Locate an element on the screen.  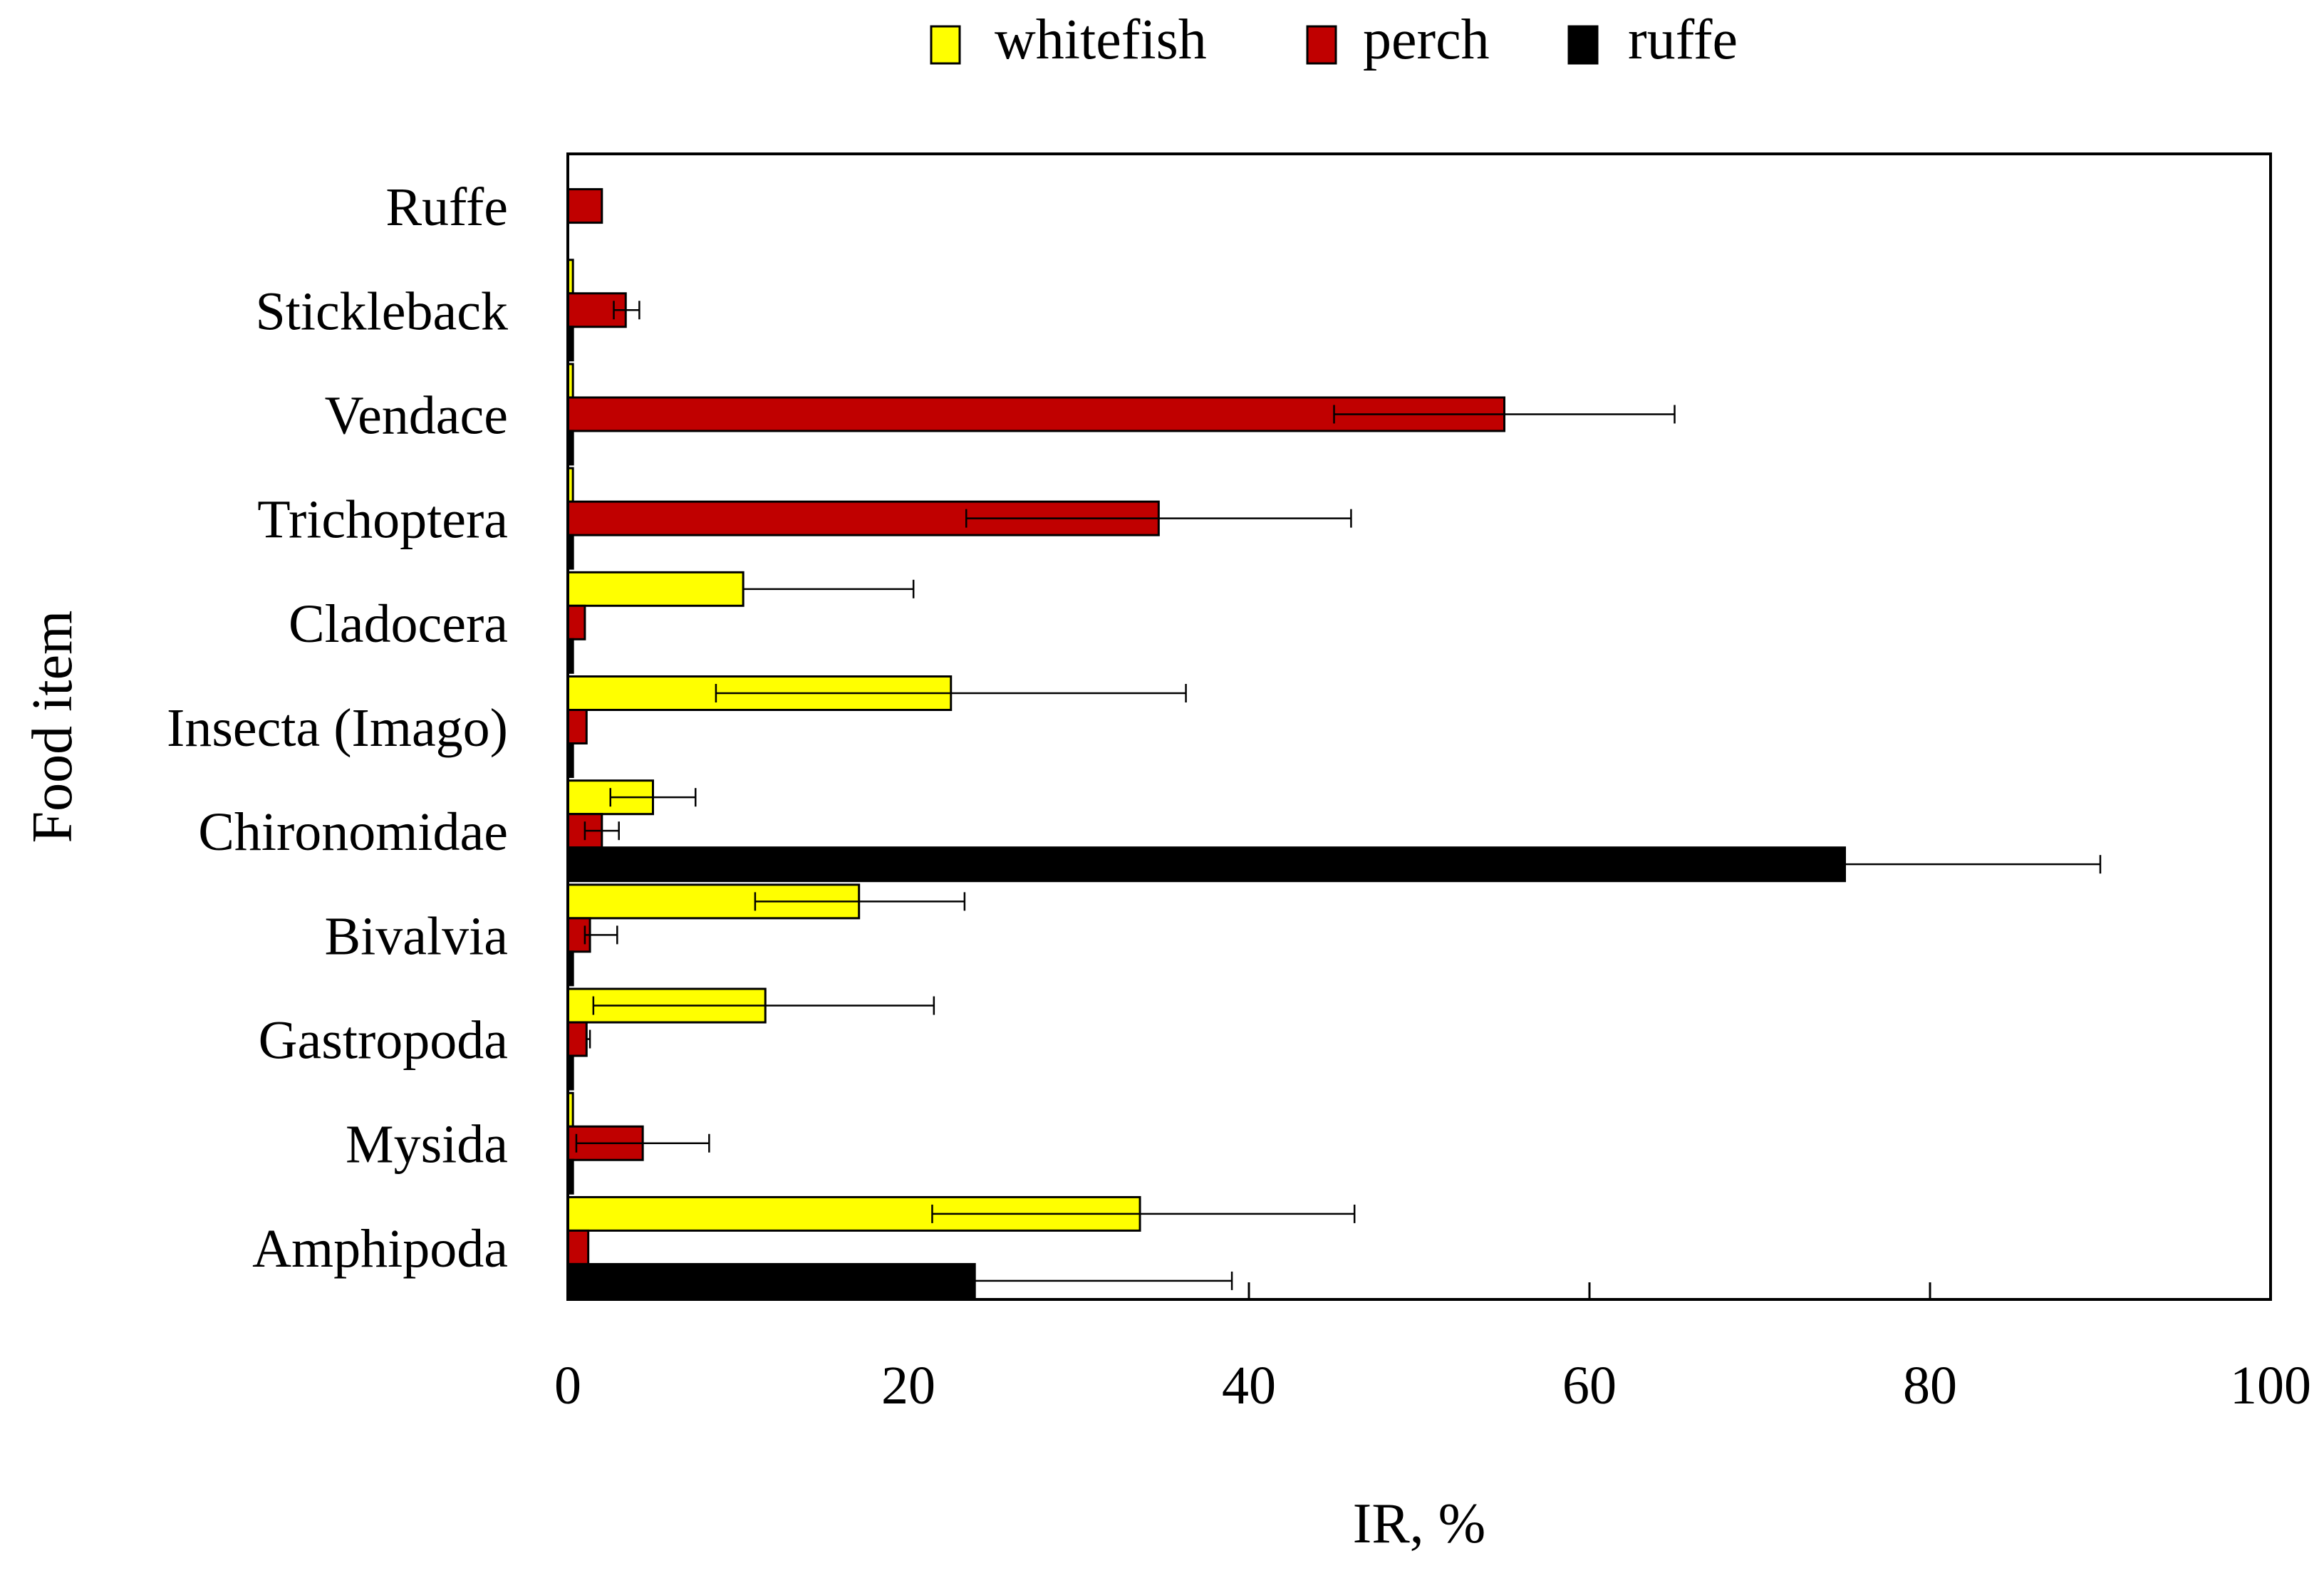
legend: whitefish perch ruffe is located at coordinates (1334, 40).